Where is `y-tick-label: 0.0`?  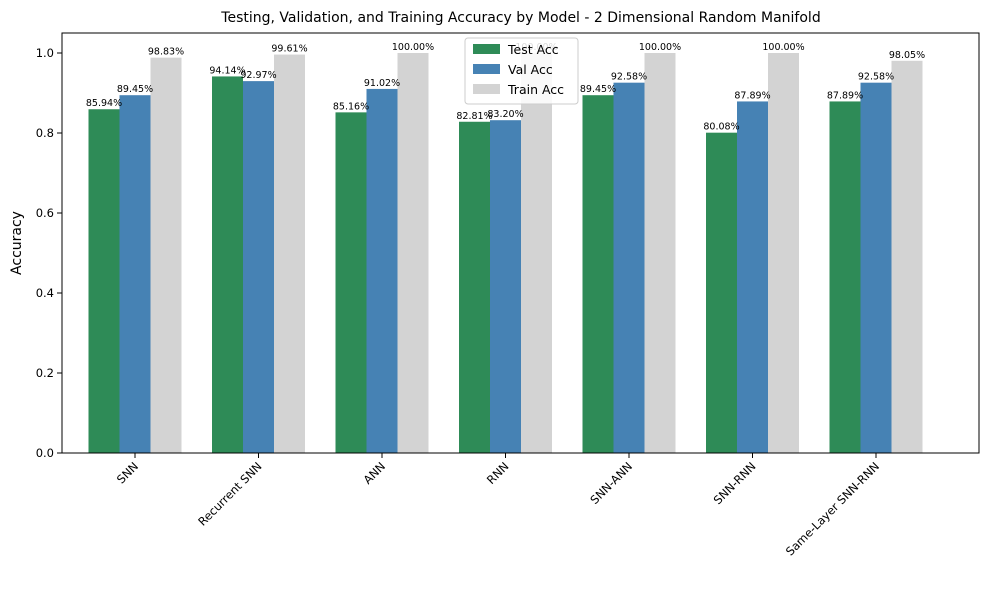 y-tick-label: 0.0 is located at coordinates (45, 453).